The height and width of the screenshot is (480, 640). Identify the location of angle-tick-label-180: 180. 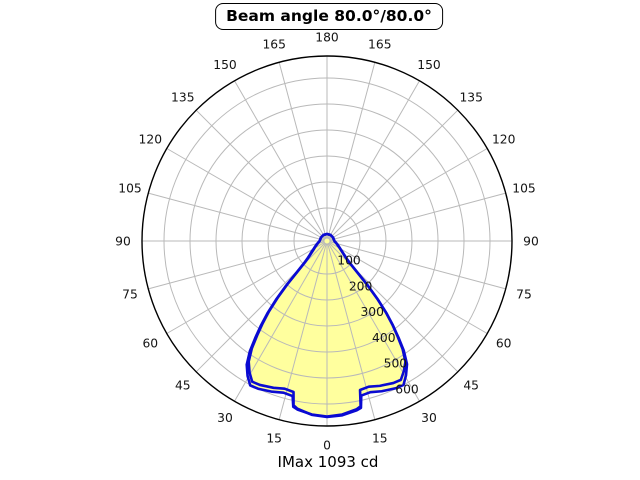
(326, 38).